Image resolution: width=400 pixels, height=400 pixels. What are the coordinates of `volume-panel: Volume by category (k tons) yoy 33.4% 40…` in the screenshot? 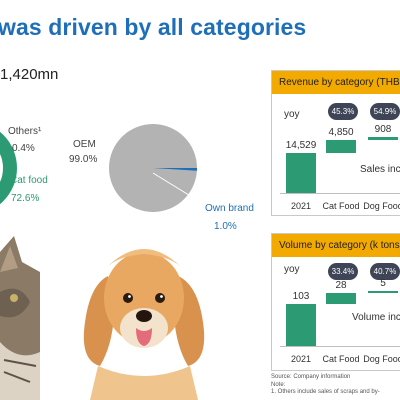 It's located at (335, 302).